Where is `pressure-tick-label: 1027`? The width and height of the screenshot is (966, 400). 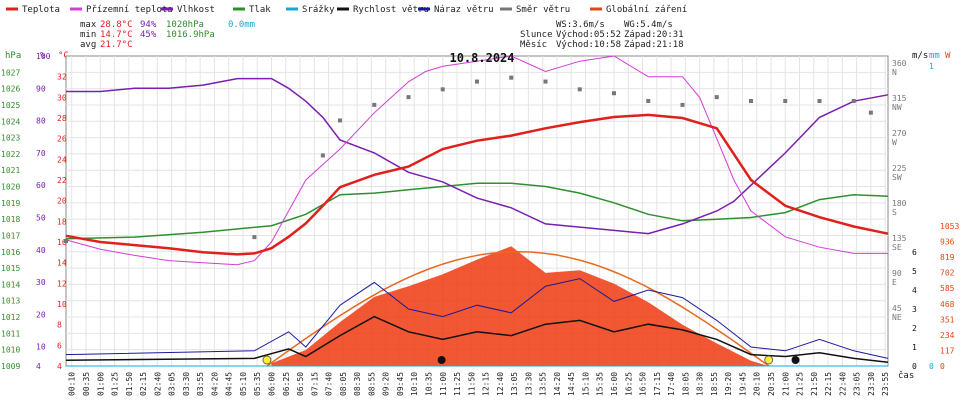 pressure-tick-label: 1027 is located at coordinates (10, 72).